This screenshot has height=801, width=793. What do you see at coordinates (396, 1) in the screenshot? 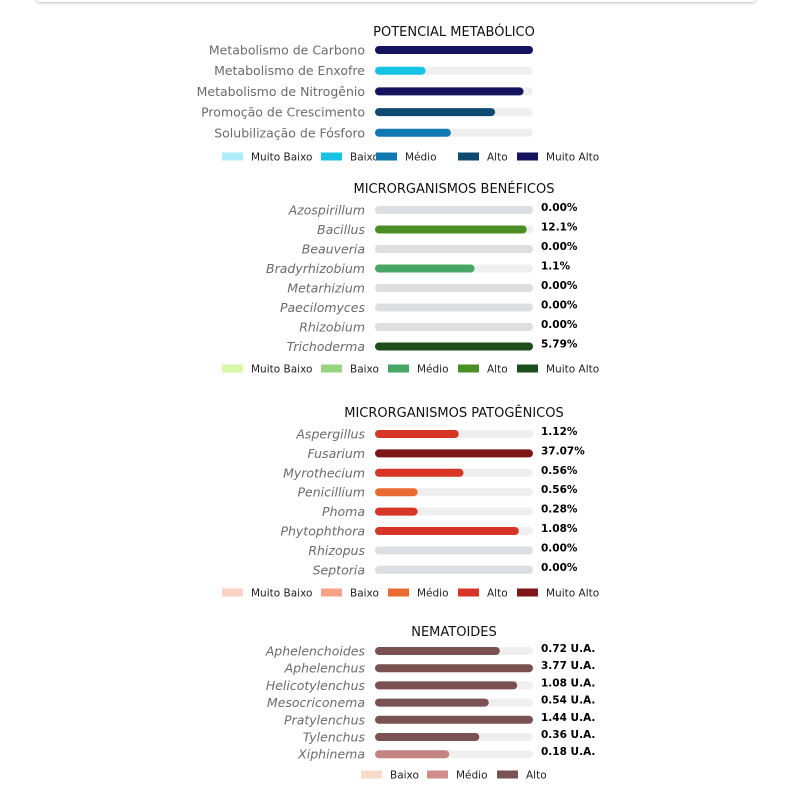
I see `top-card-edge` at bounding box center [396, 1].